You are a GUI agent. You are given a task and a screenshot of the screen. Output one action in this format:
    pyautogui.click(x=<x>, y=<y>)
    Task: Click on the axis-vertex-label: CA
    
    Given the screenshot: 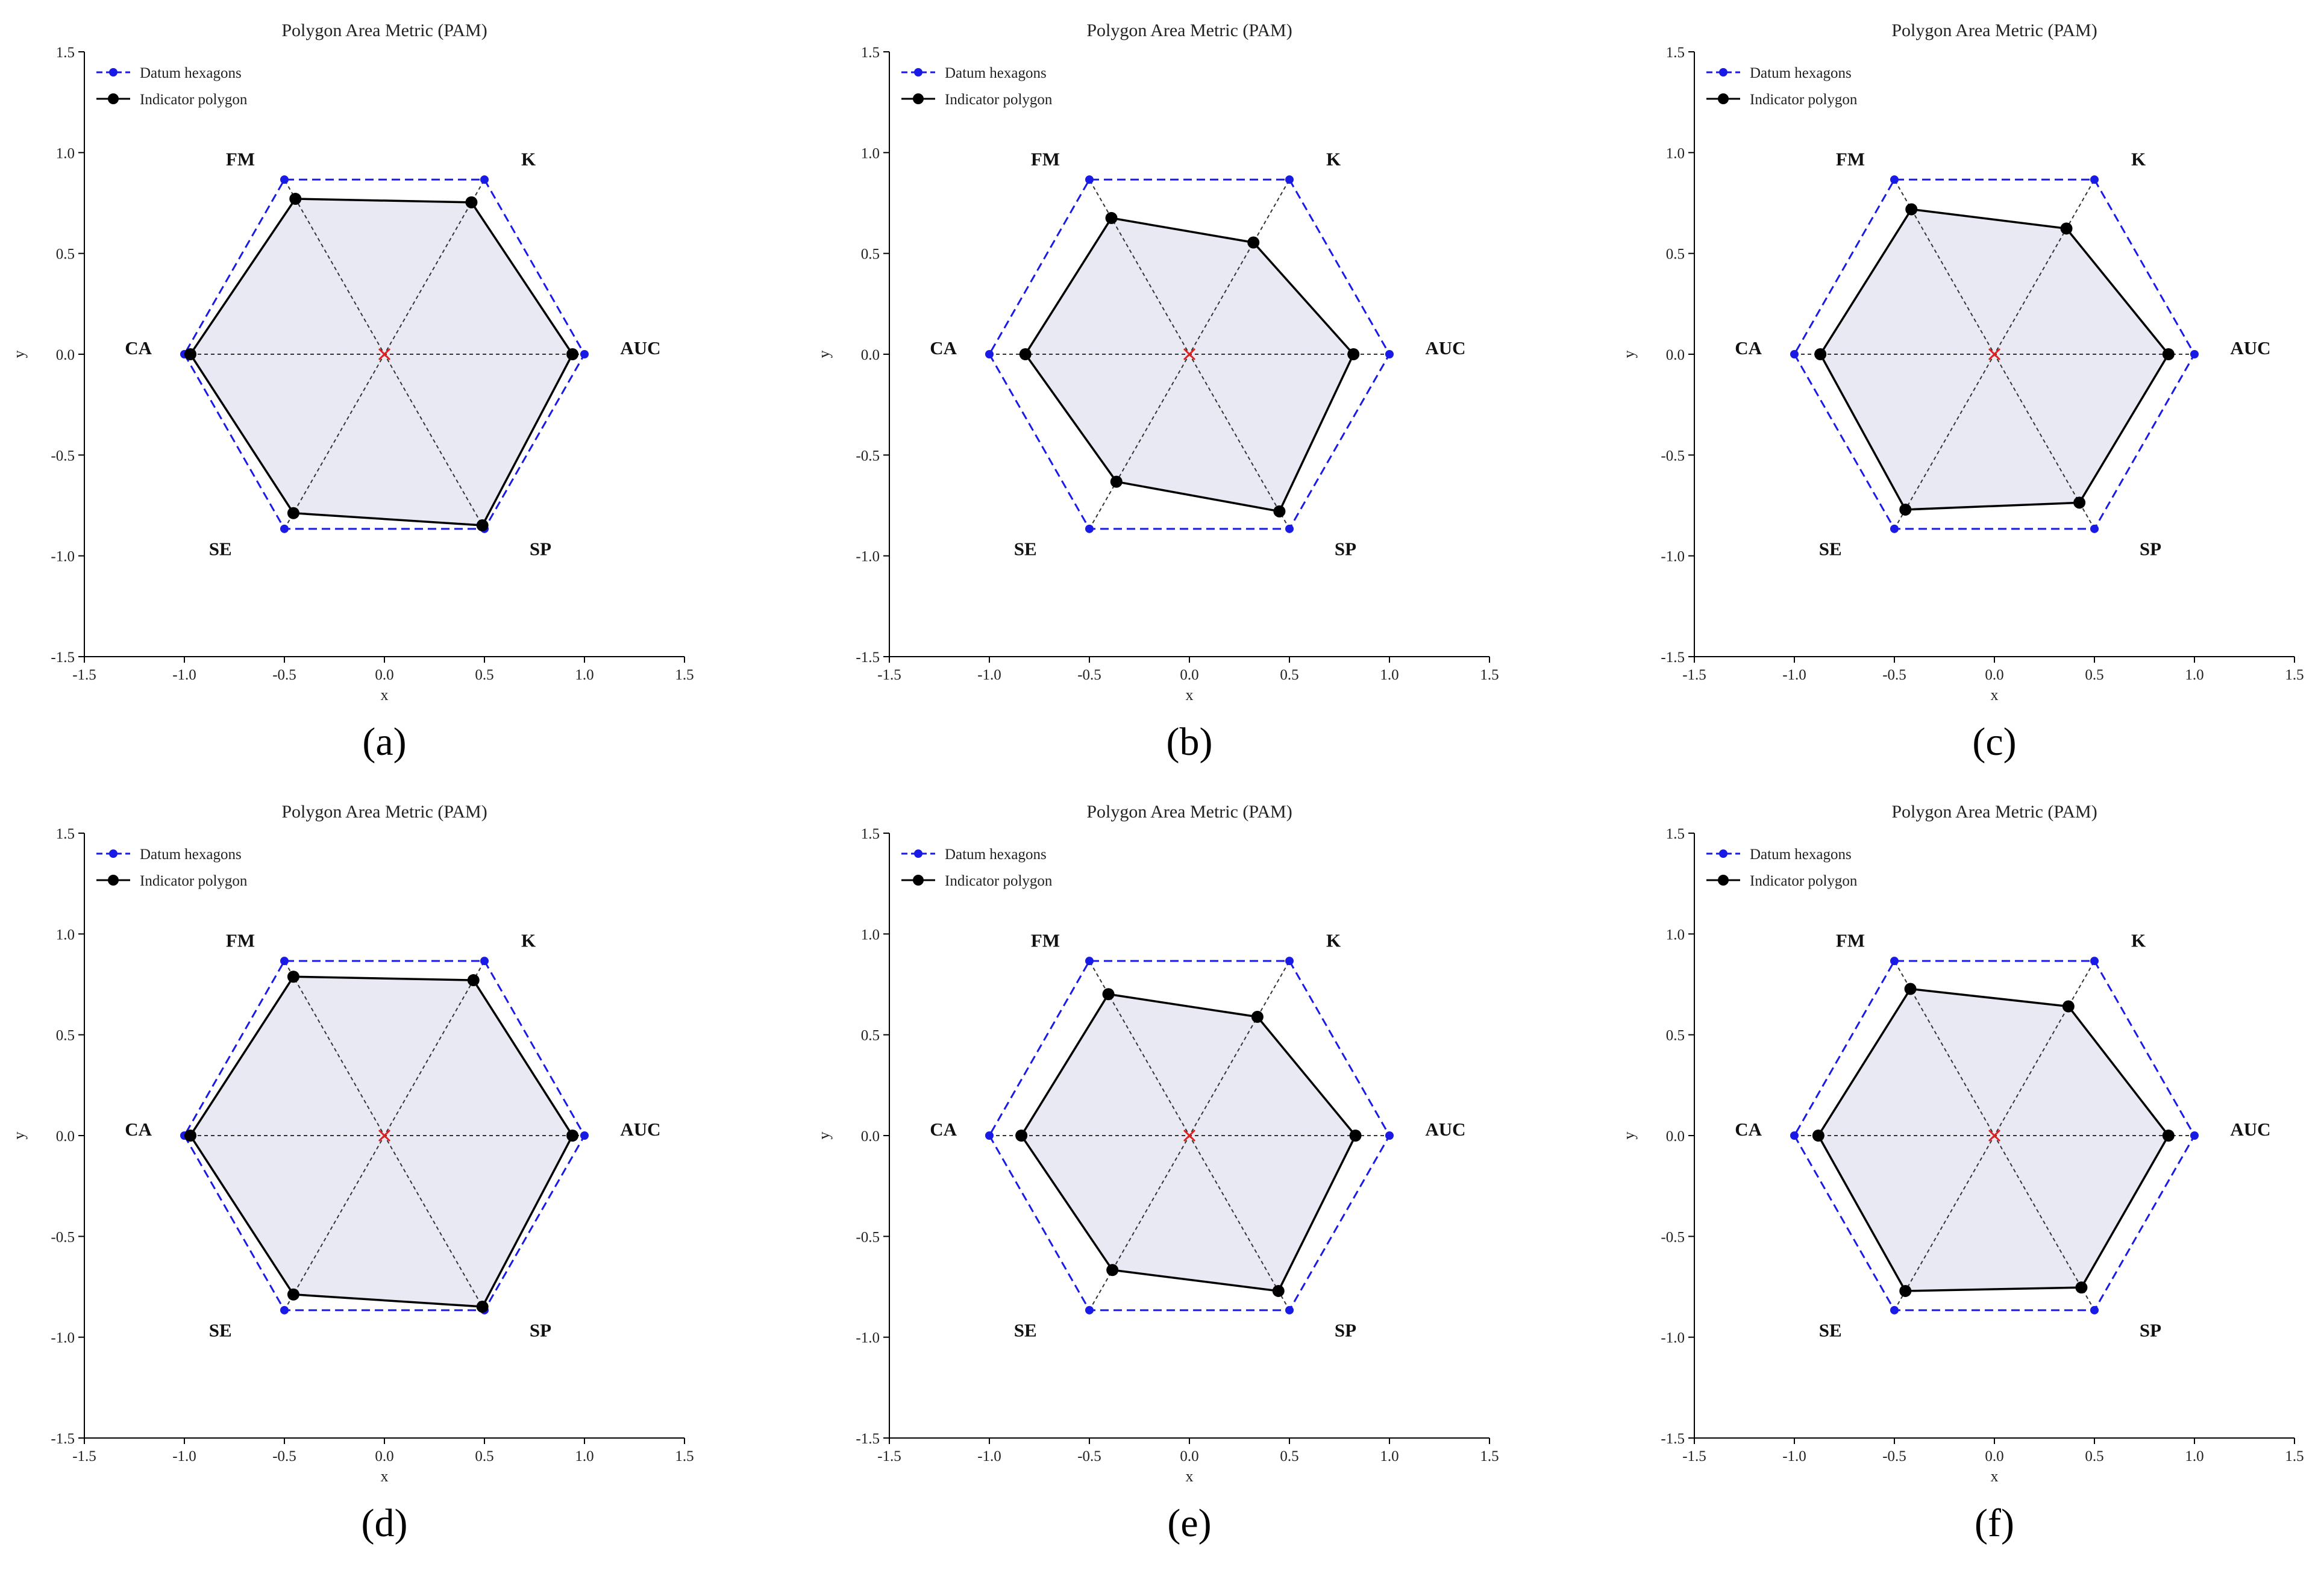 What is the action you would take?
    pyautogui.click(x=1749, y=347)
    